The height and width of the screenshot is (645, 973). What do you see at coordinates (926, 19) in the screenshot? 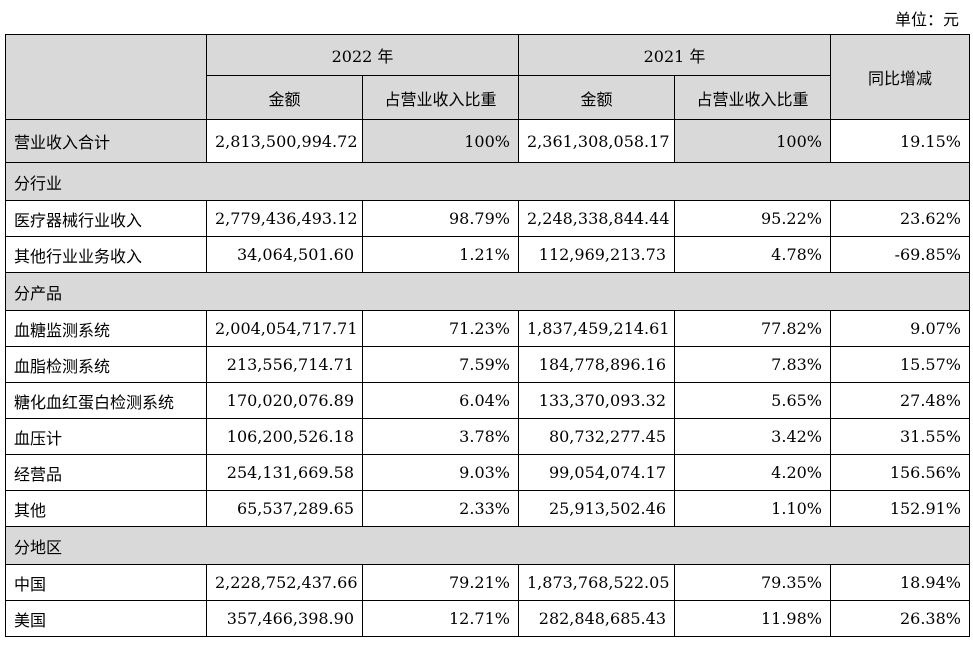
I see `unit-label: 单位：元` at bounding box center [926, 19].